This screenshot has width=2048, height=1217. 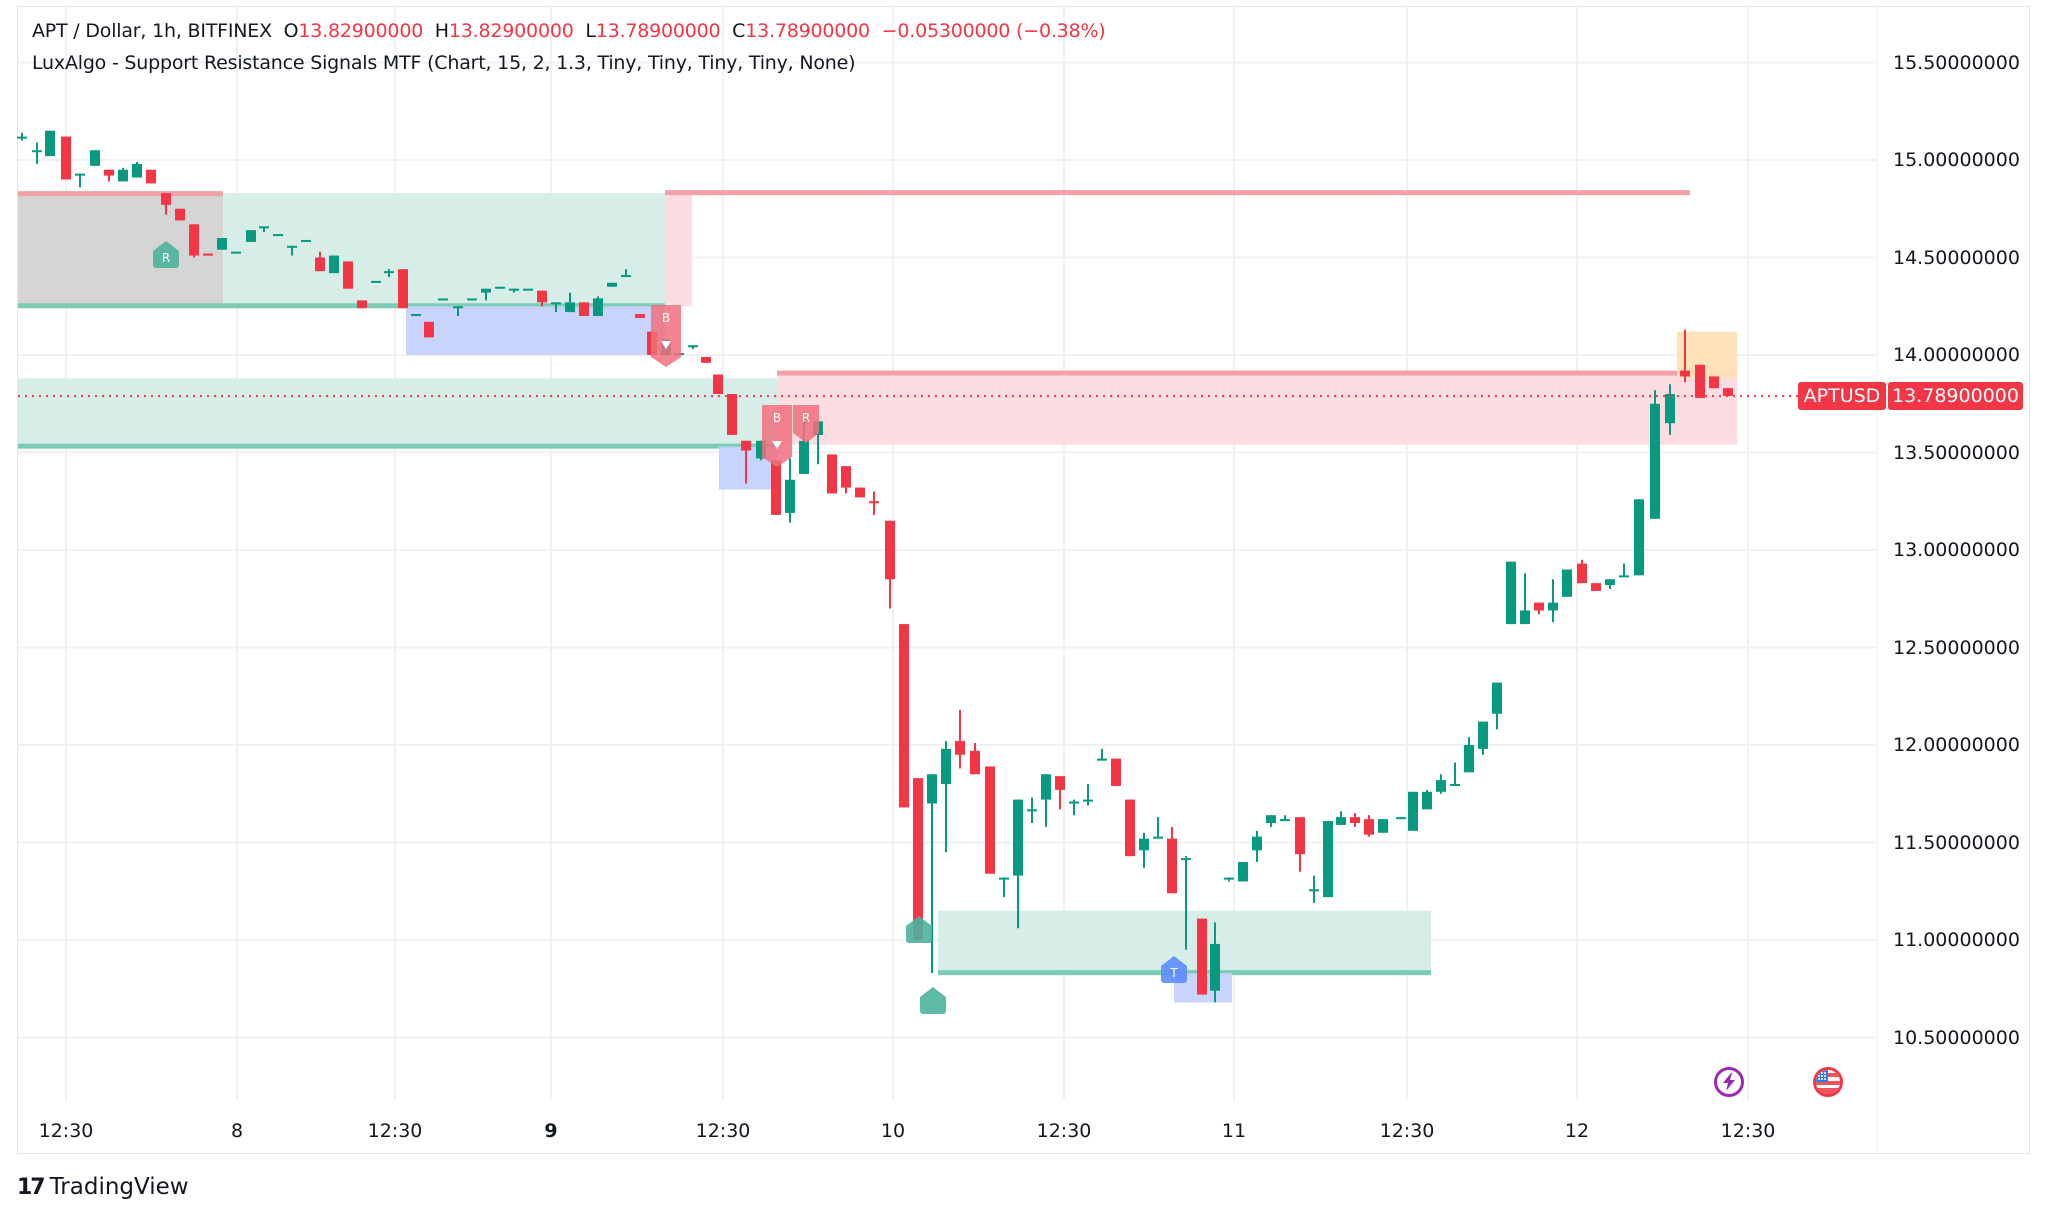 What do you see at coordinates (551, 1131) in the screenshot?
I see `time-tick-label: 9` at bounding box center [551, 1131].